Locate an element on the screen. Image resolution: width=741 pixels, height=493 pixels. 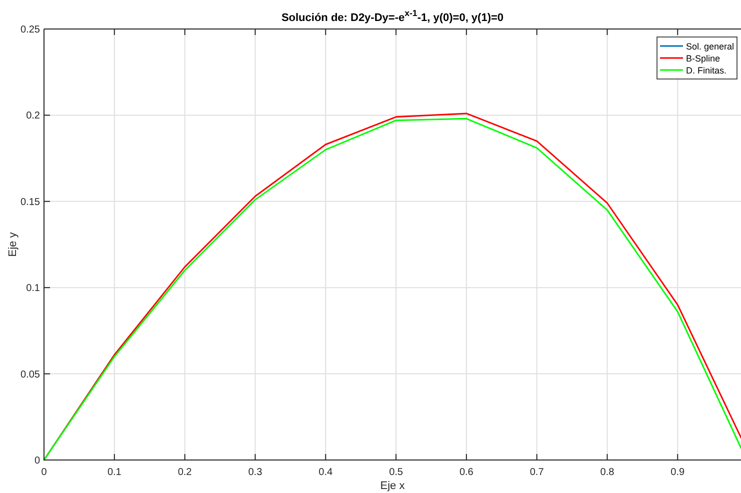
y-tick-label: 0 is located at coordinates (37, 461).